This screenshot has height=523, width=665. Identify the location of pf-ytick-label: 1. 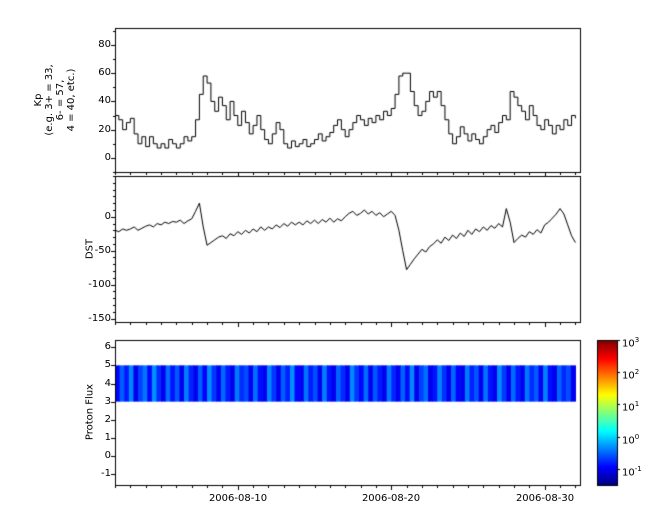
(107, 437).